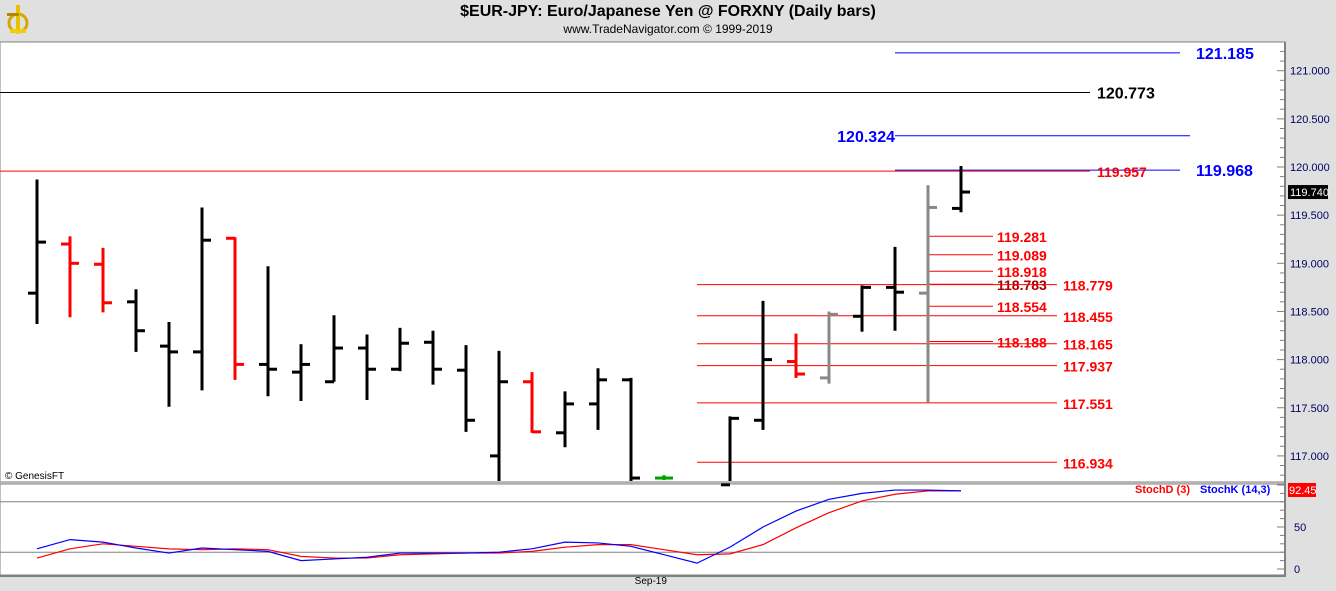  What do you see at coordinates (1022, 272) in the screenshot?
I see `level-label: 118.918` at bounding box center [1022, 272].